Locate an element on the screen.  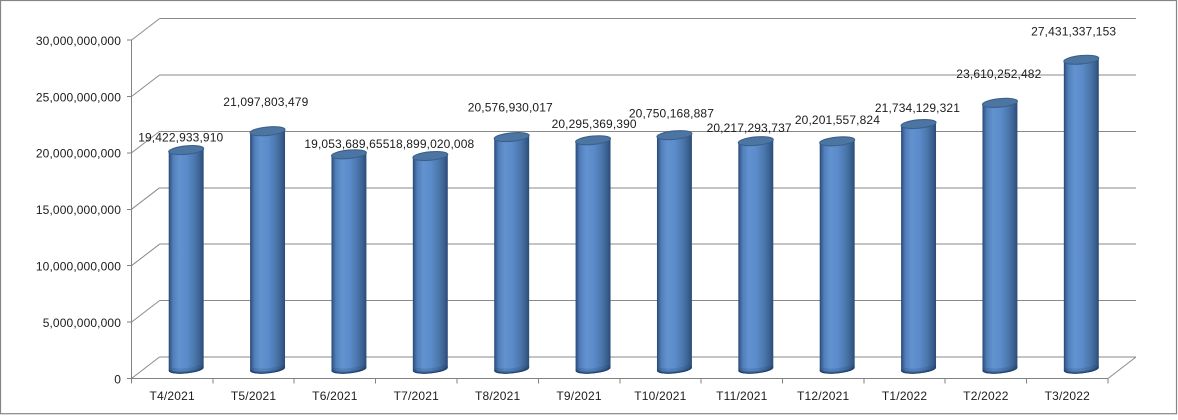
svg-text: T9/2021 is located at coordinates (579, 396).